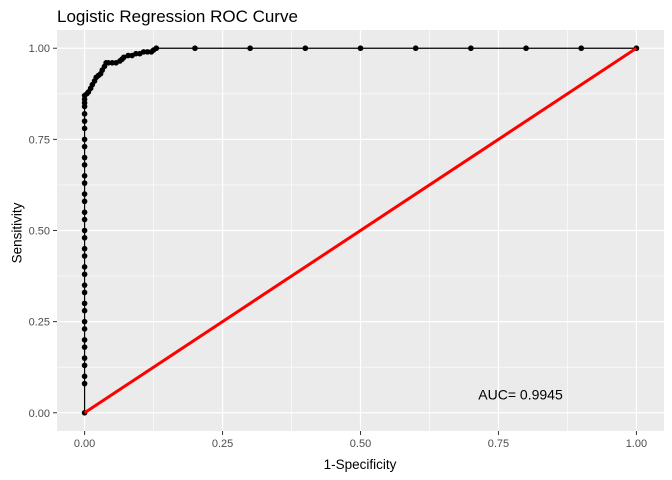 Image resolution: width=672 pixels, height=480 pixels. I want to click on x-tick-label-0: 0.00, so click(84, 444).